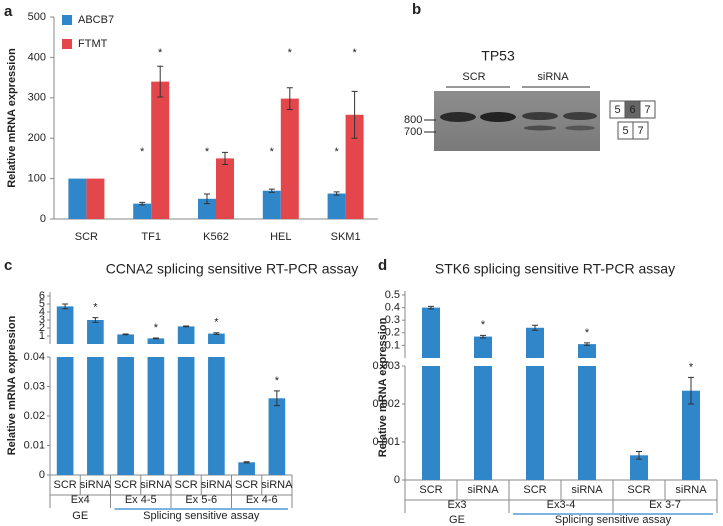  Describe the element at coordinates (201, 500) in the screenshot. I see `group-label: Ex 5-6` at that location.